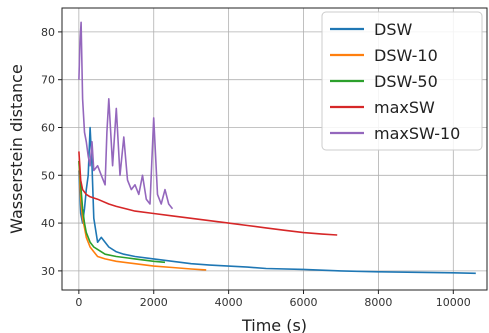 The image size is (489, 333). I want to click on x-tick-label: 2000, so click(154, 302).